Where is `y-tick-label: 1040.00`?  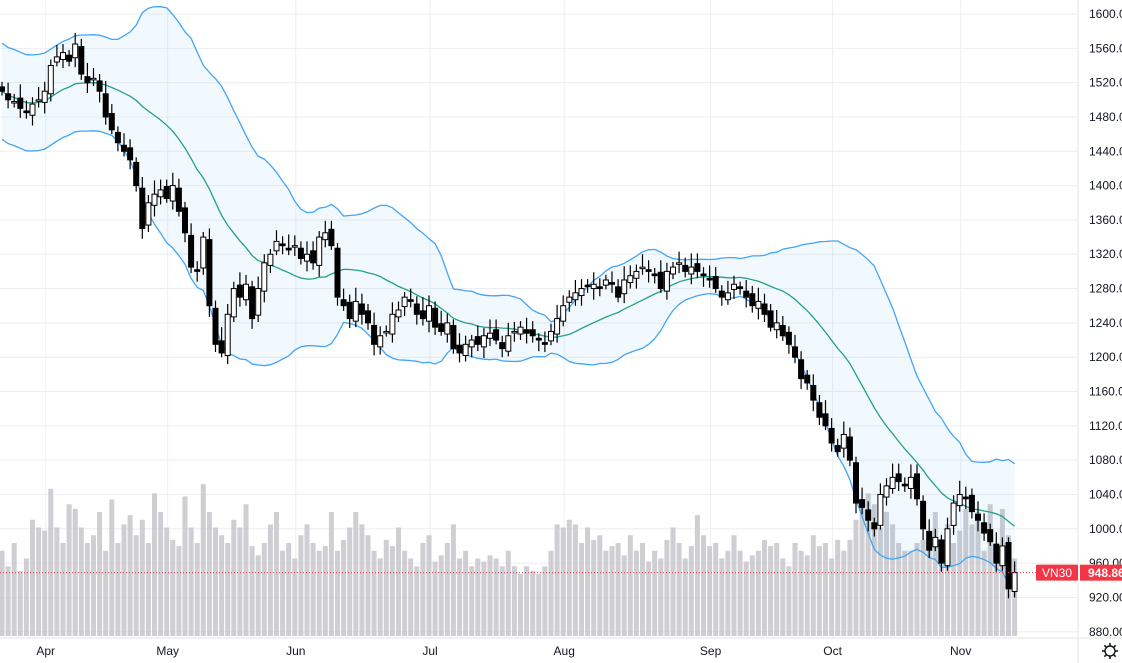 y-tick-label: 1040.00 is located at coordinates (1105, 494).